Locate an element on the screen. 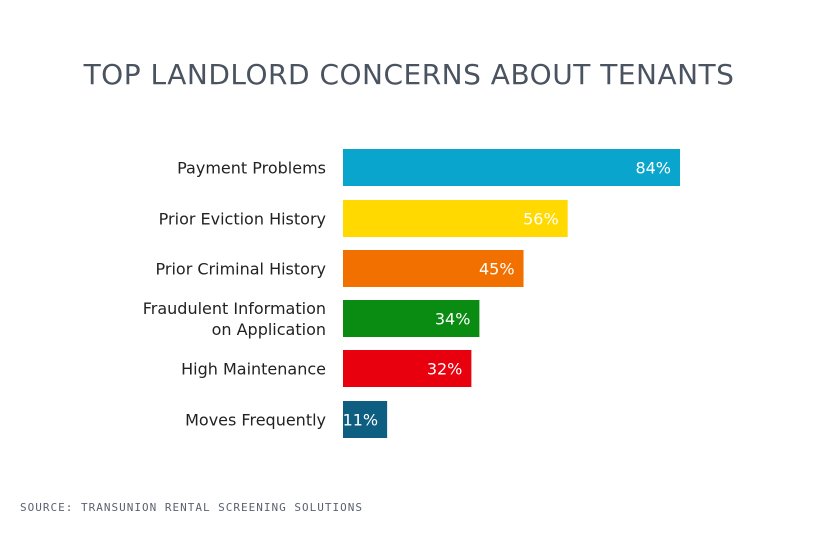 The width and height of the screenshot is (818, 533). bar-value-label-4: 32% is located at coordinates (445, 369).